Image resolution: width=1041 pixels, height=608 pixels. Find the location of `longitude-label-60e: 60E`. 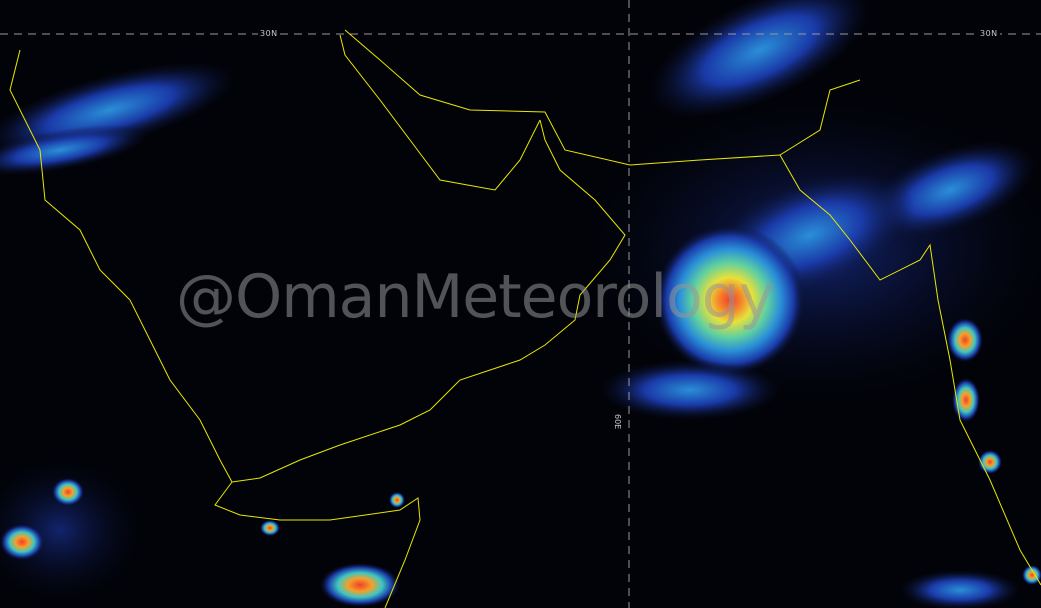

longitude-label-60e: 60E is located at coordinates (617, 422).